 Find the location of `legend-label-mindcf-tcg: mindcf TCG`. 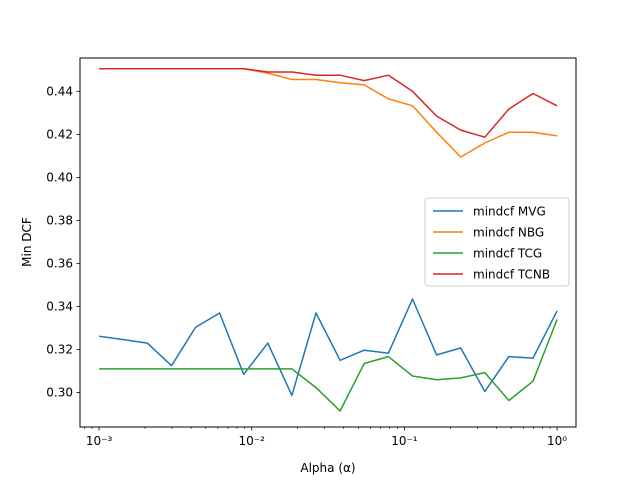

legend-label-mindcf-tcg: mindcf TCG is located at coordinates (507, 254).